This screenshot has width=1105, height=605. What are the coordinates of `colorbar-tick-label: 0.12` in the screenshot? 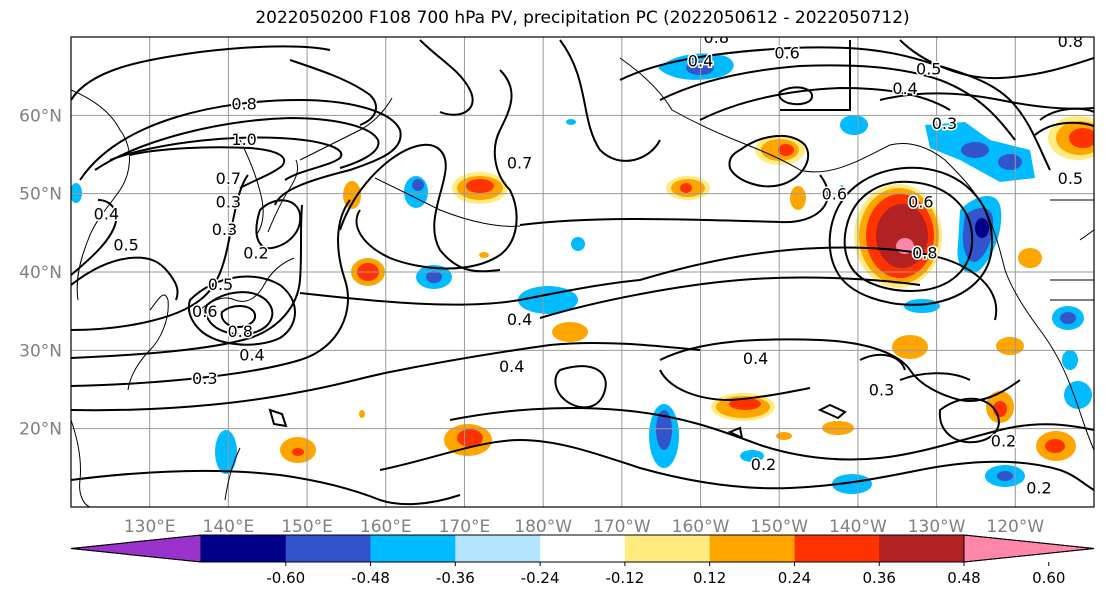 It's located at (709, 578).